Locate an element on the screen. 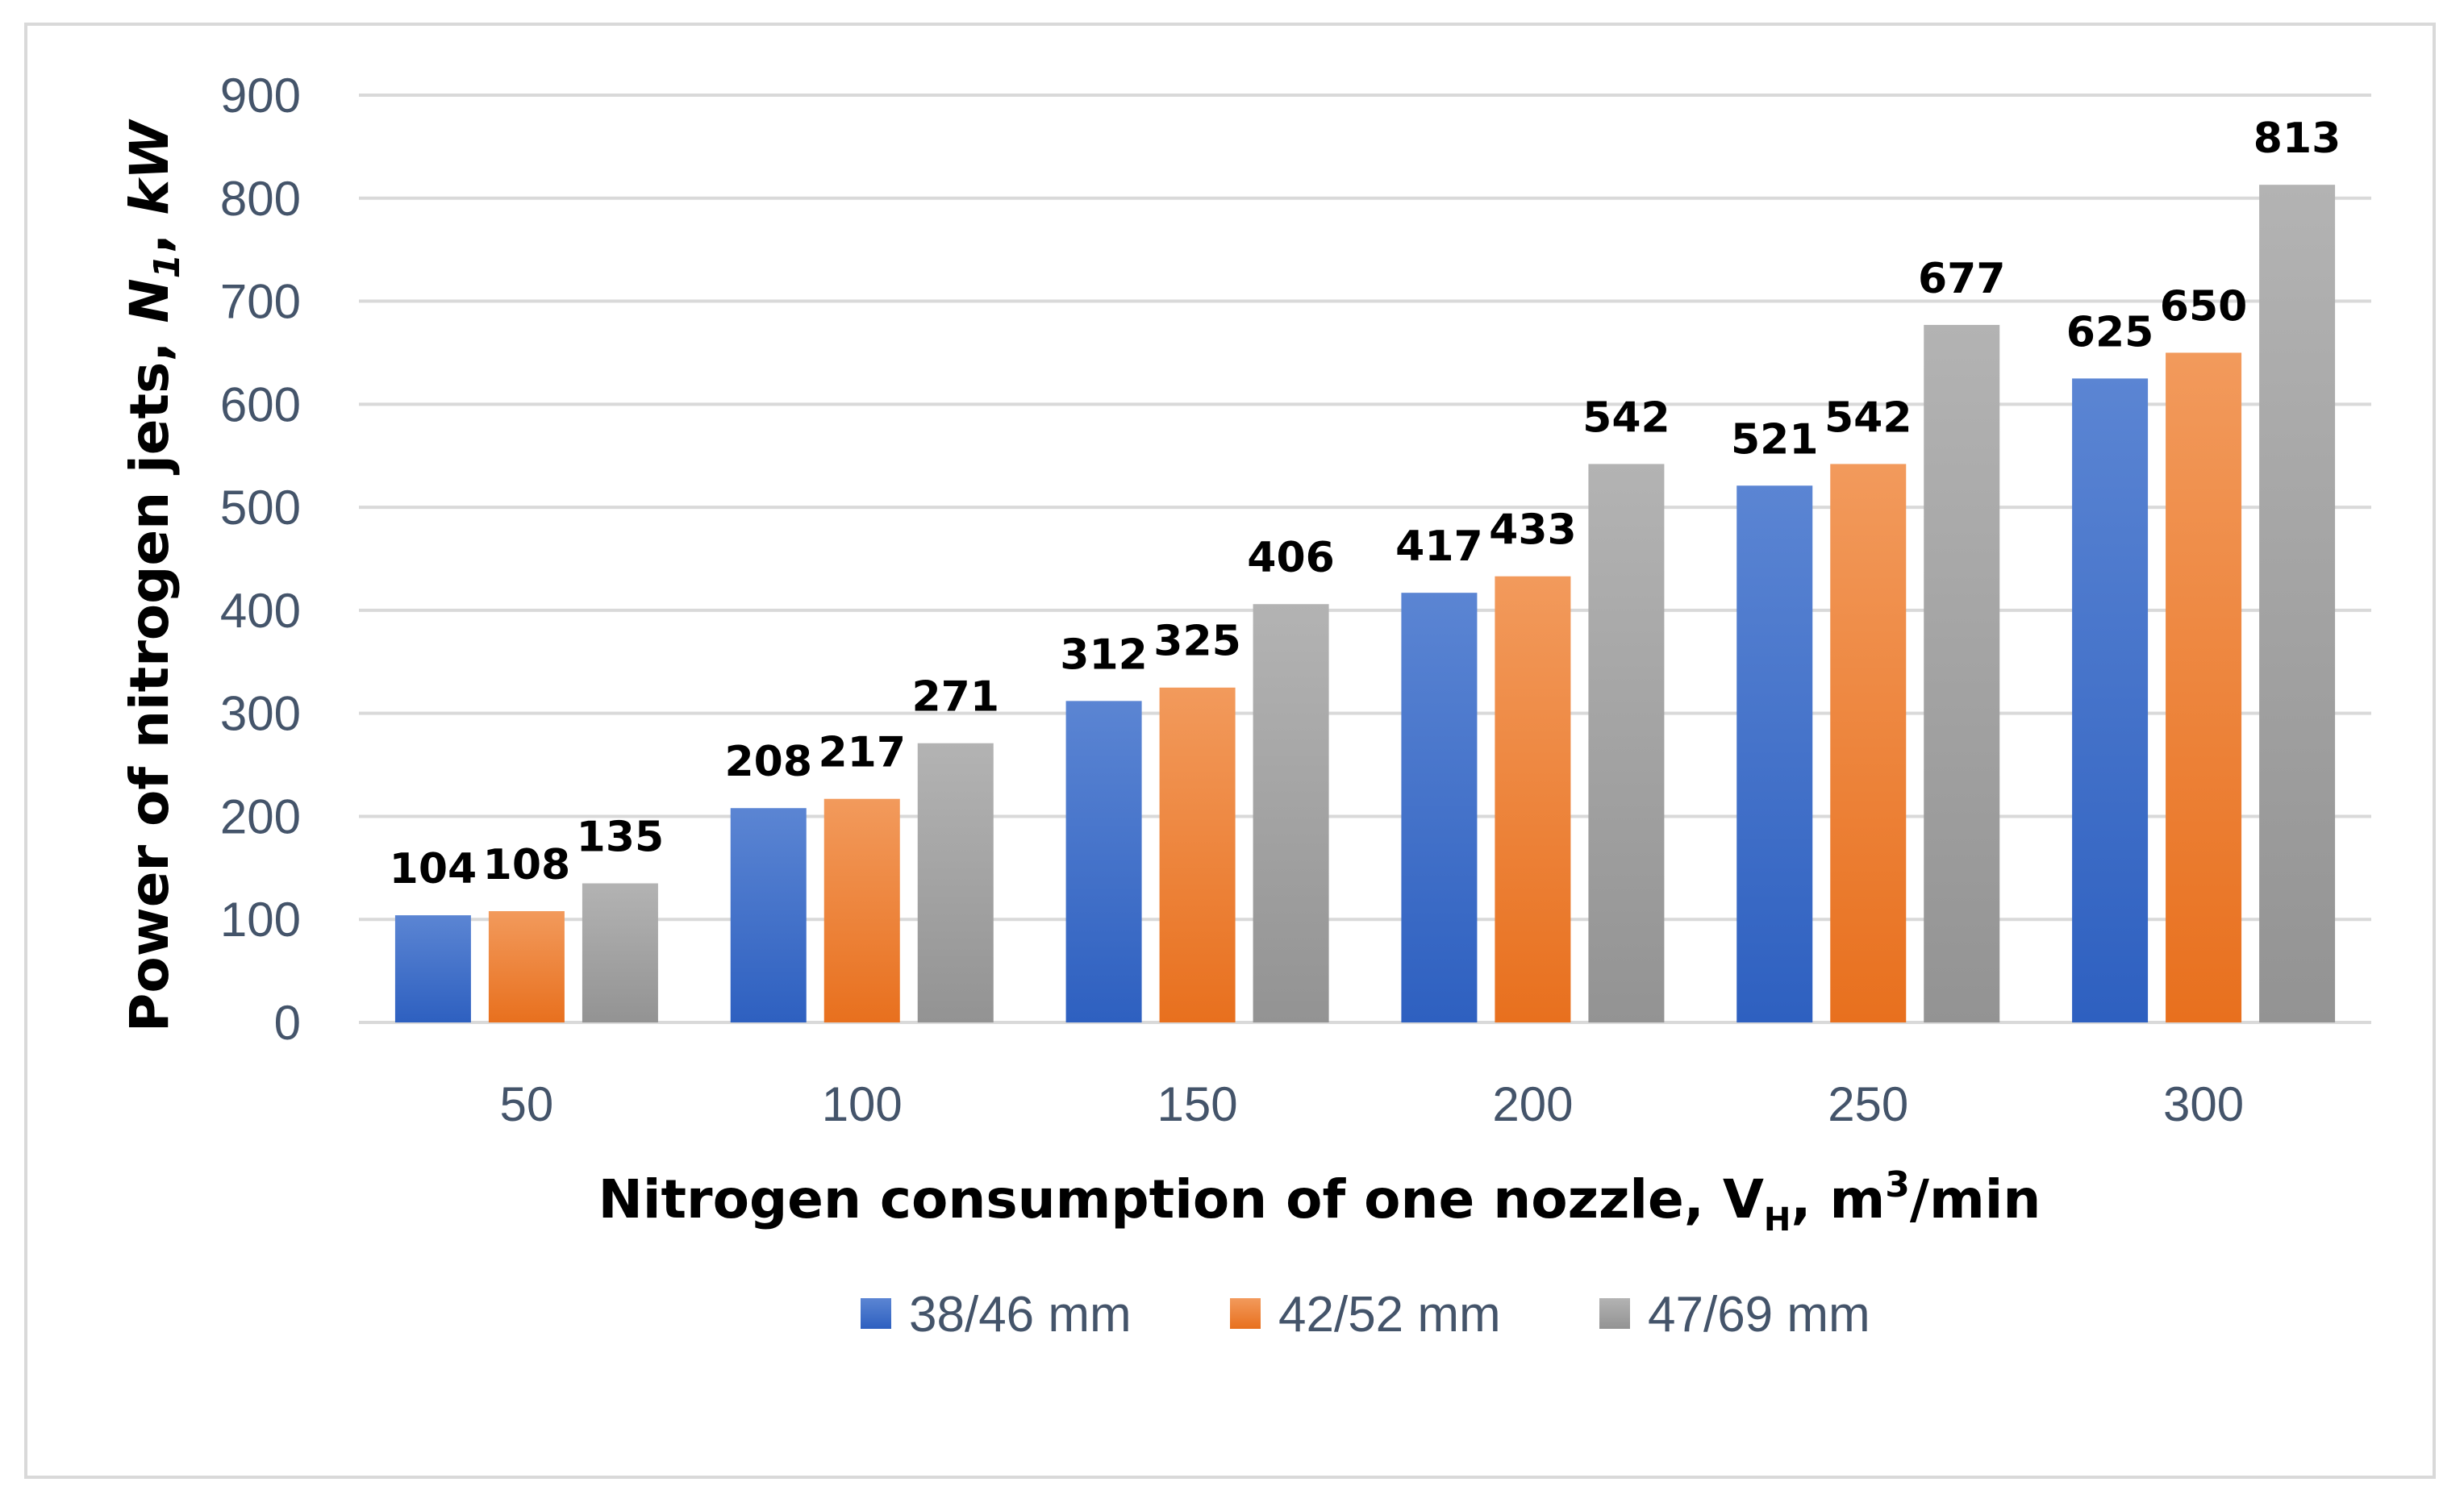  legend-label: 42/52 mm is located at coordinates (1389, 1315).